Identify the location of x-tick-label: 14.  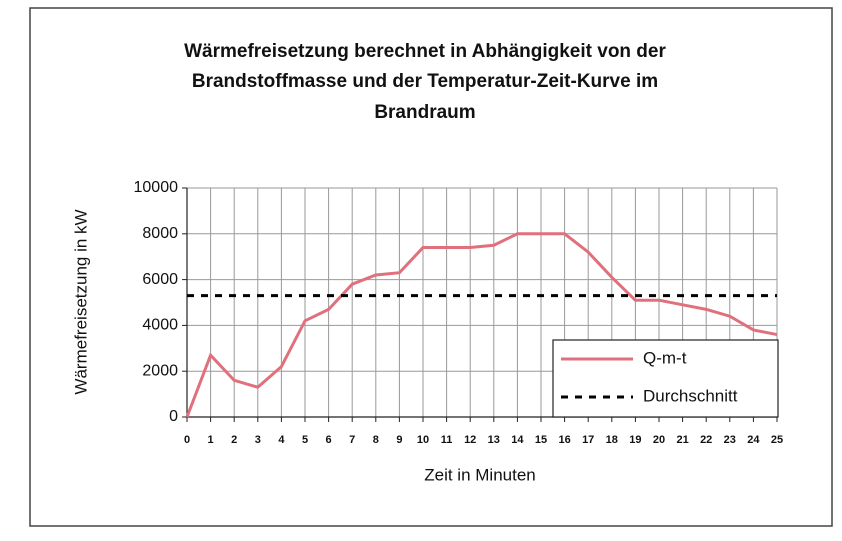
(517, 440).